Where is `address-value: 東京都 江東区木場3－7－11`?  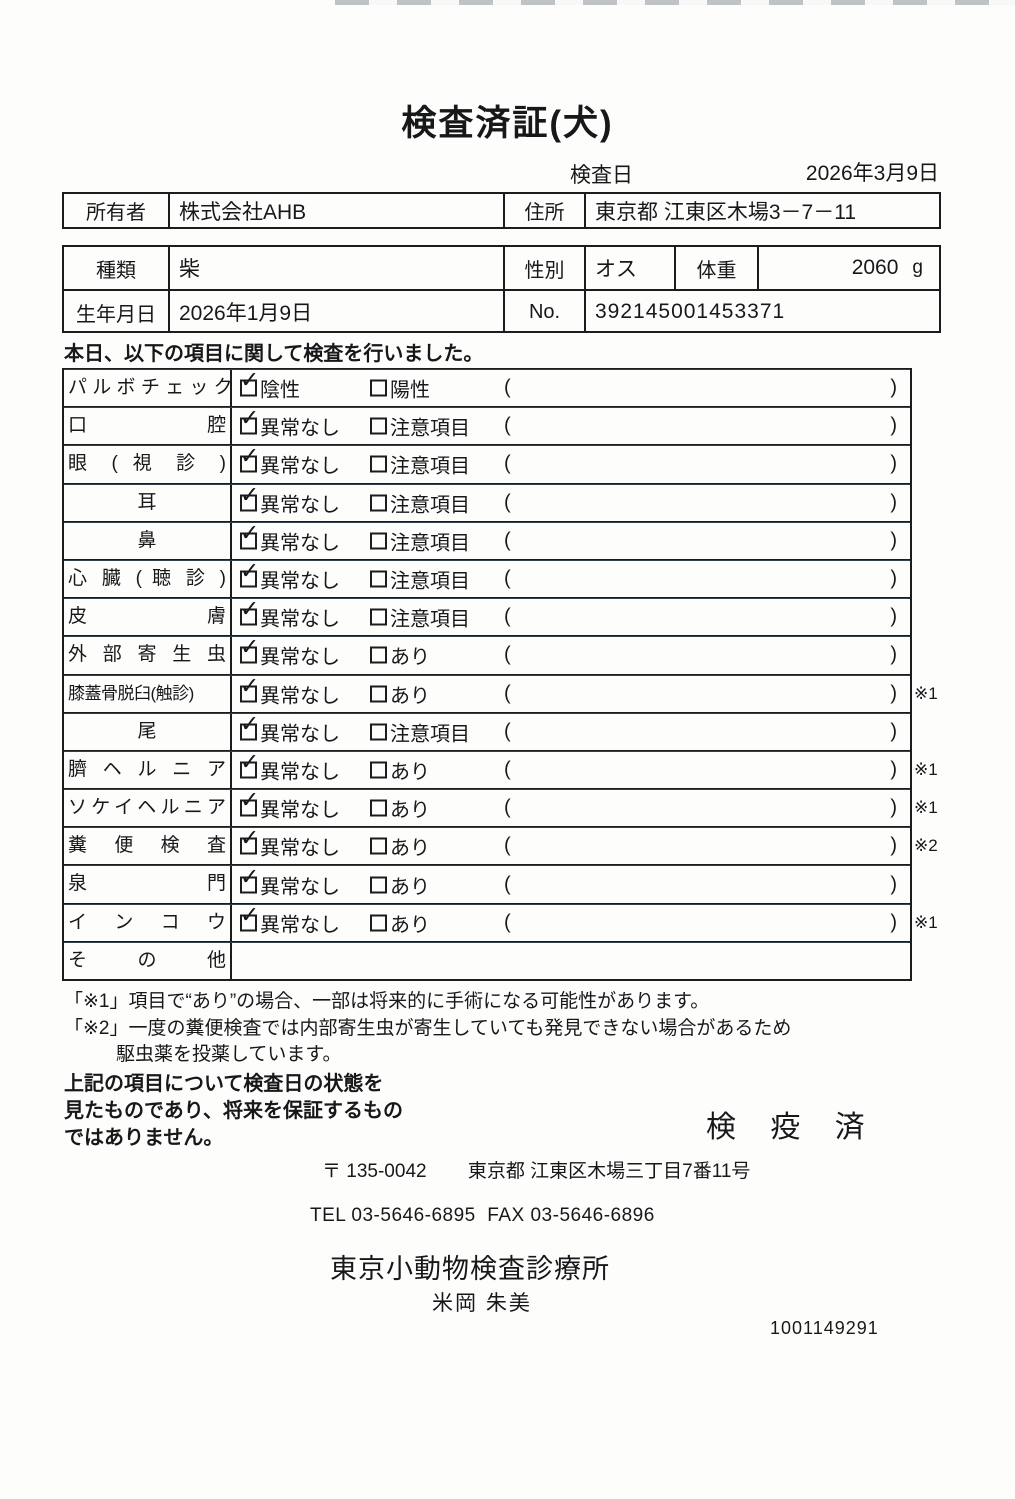
address-value: 東京都 江東区木場3－7－11 is located at coordinates (725, 212).